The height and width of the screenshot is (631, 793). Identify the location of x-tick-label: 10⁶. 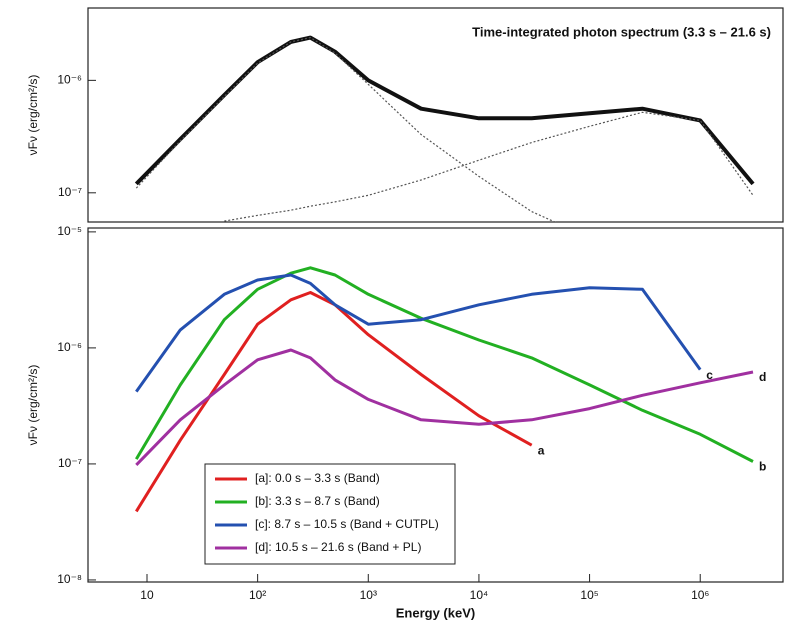
(700, 595).